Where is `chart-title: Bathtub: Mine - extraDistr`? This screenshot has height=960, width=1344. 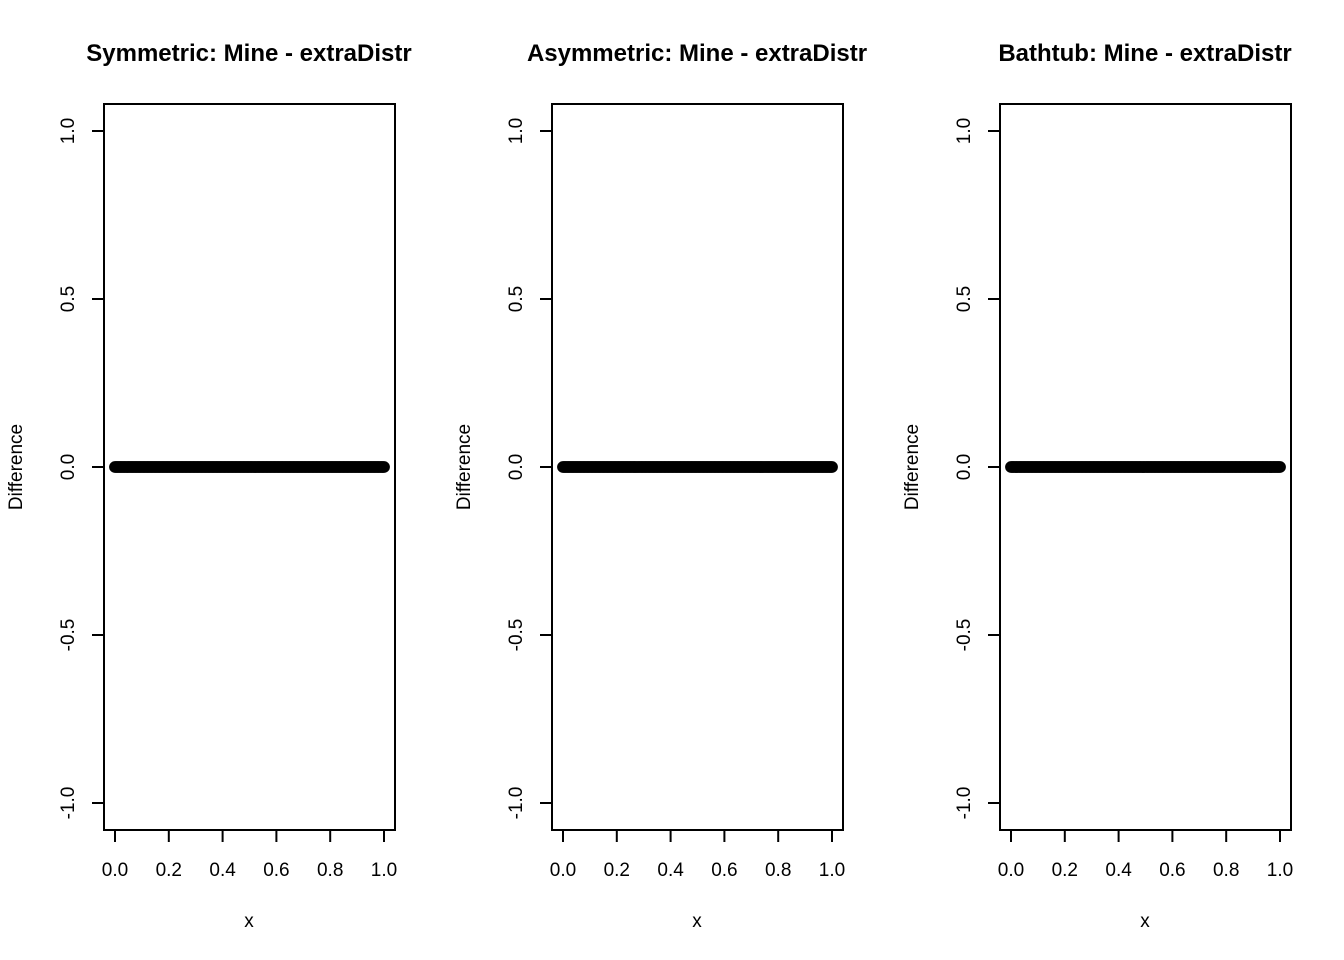 chart-title: Bathtub: Mine - extraDistr is located at coordinates (1144, 53).